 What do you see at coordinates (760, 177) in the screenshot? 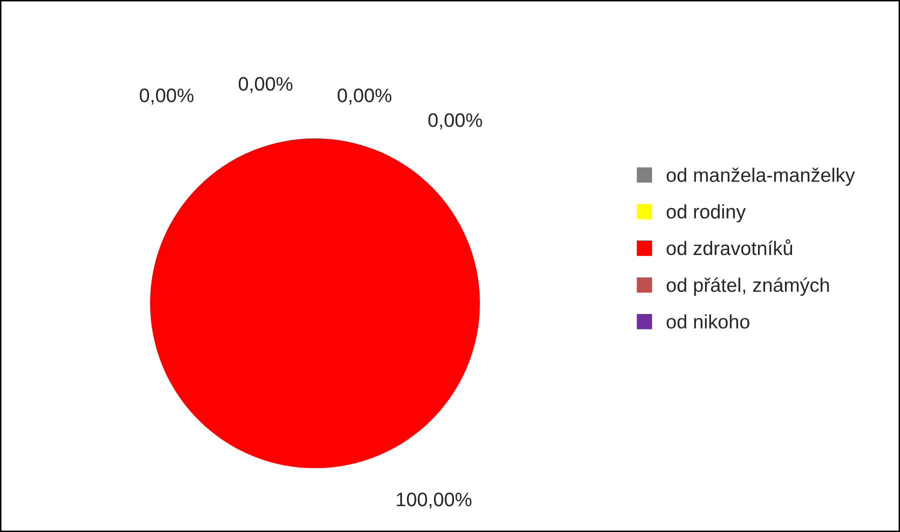
I see `legend-label: od manžela-manželky` at bounding box center [760, 177].